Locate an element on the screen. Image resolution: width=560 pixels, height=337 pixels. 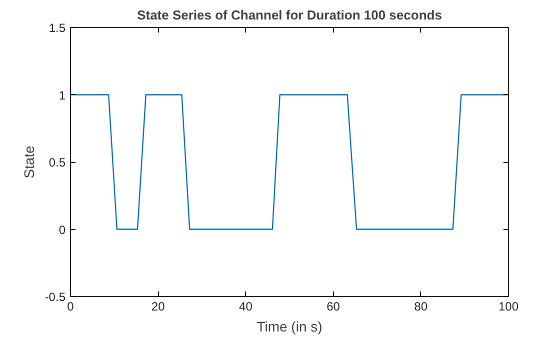
x-tick-label: 80 is located at coordinates (421, 307).